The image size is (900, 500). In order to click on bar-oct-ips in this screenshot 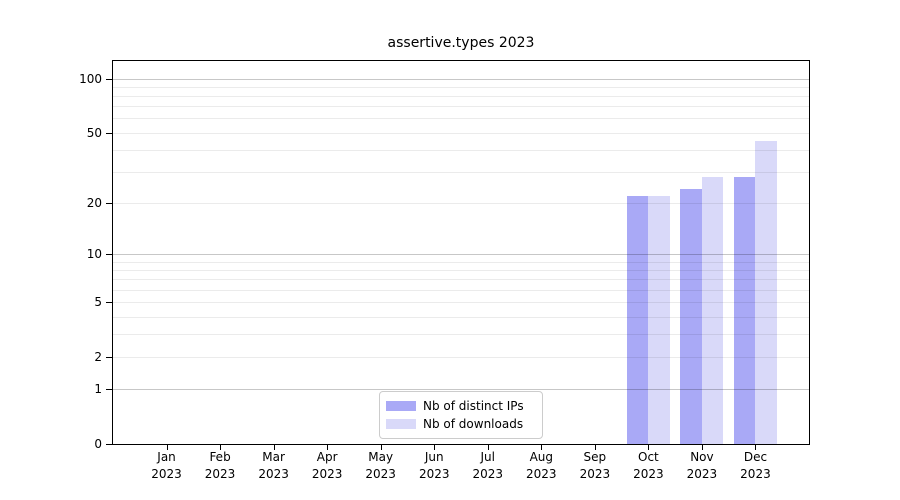, I will do `click(637, 319)`.